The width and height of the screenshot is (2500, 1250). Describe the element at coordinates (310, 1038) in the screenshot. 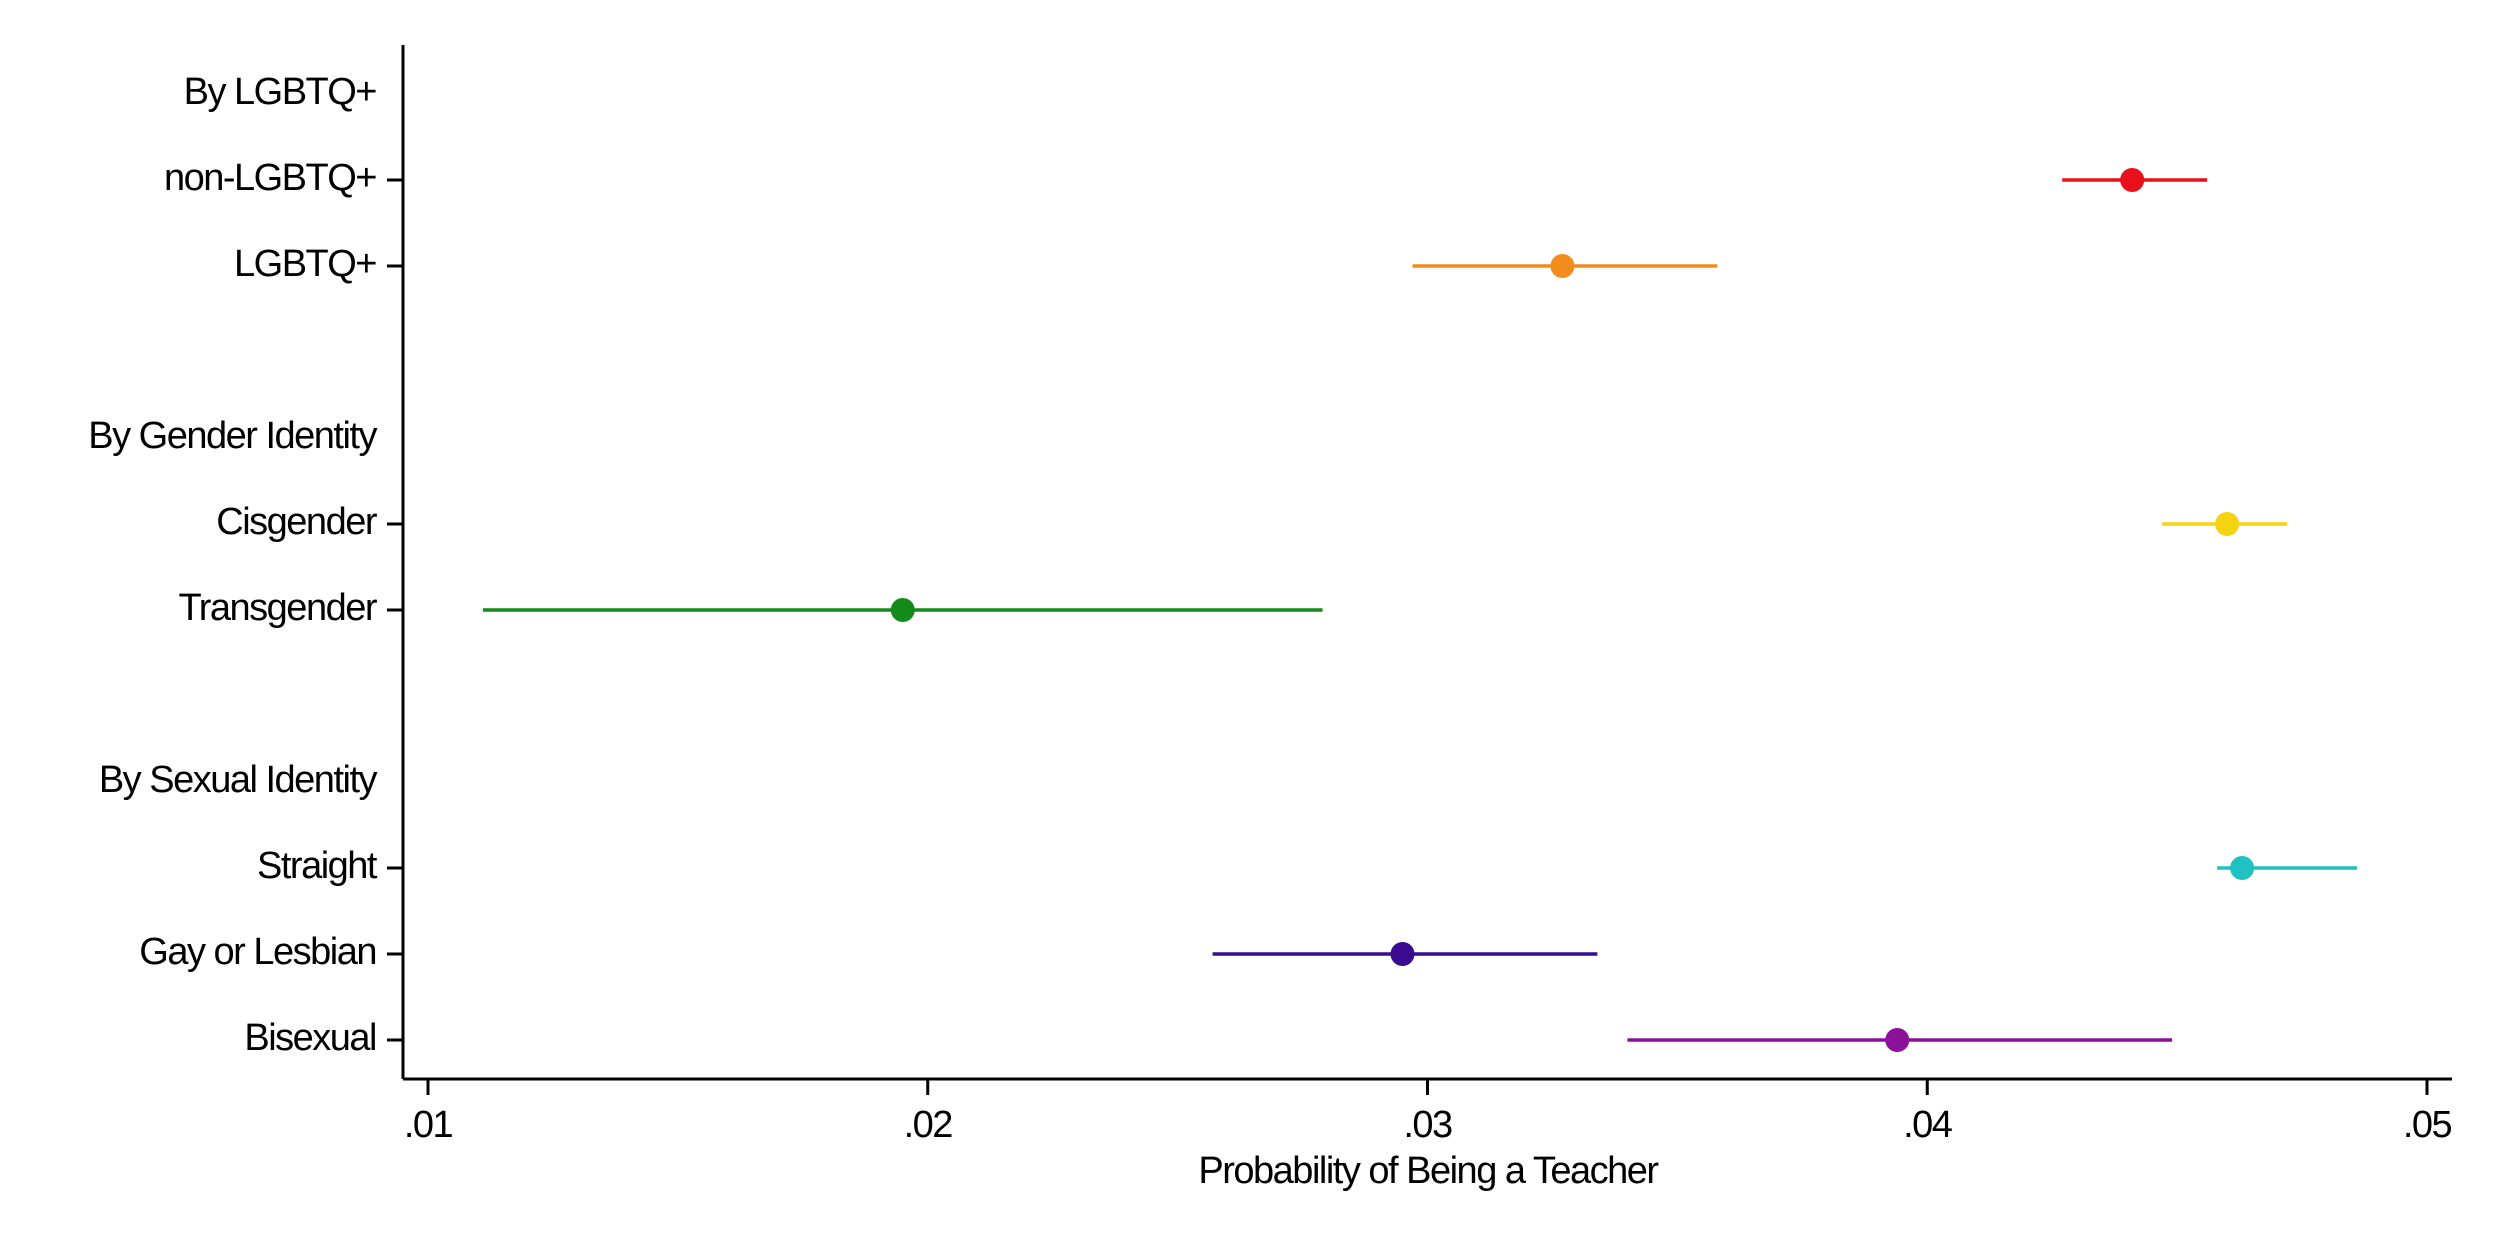

I see `y-tick-label: Bisexual` at that location.